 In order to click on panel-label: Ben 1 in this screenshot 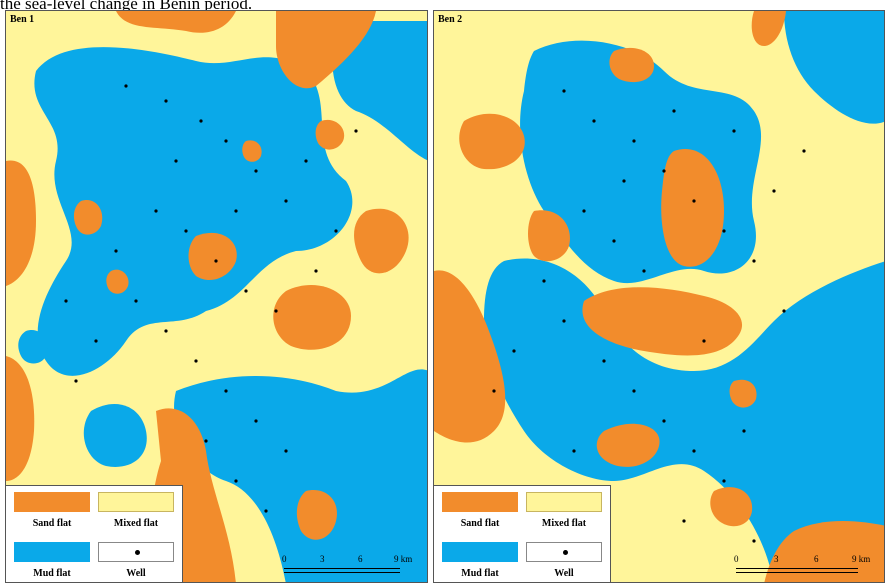, I will do `click(22, 19)`.